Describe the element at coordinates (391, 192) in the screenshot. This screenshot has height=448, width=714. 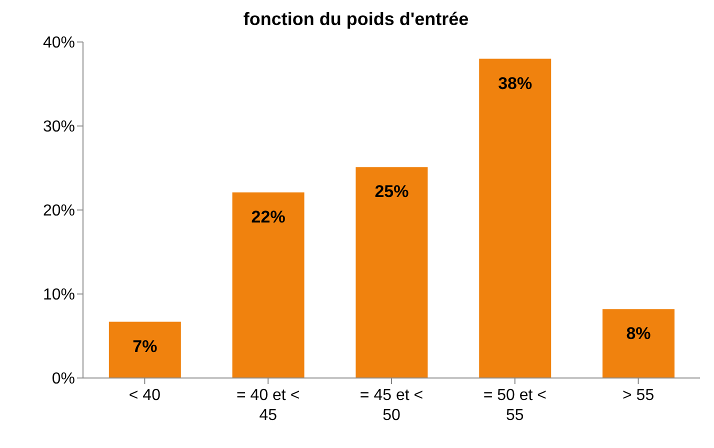
I see `data-label: 25%` at that location.